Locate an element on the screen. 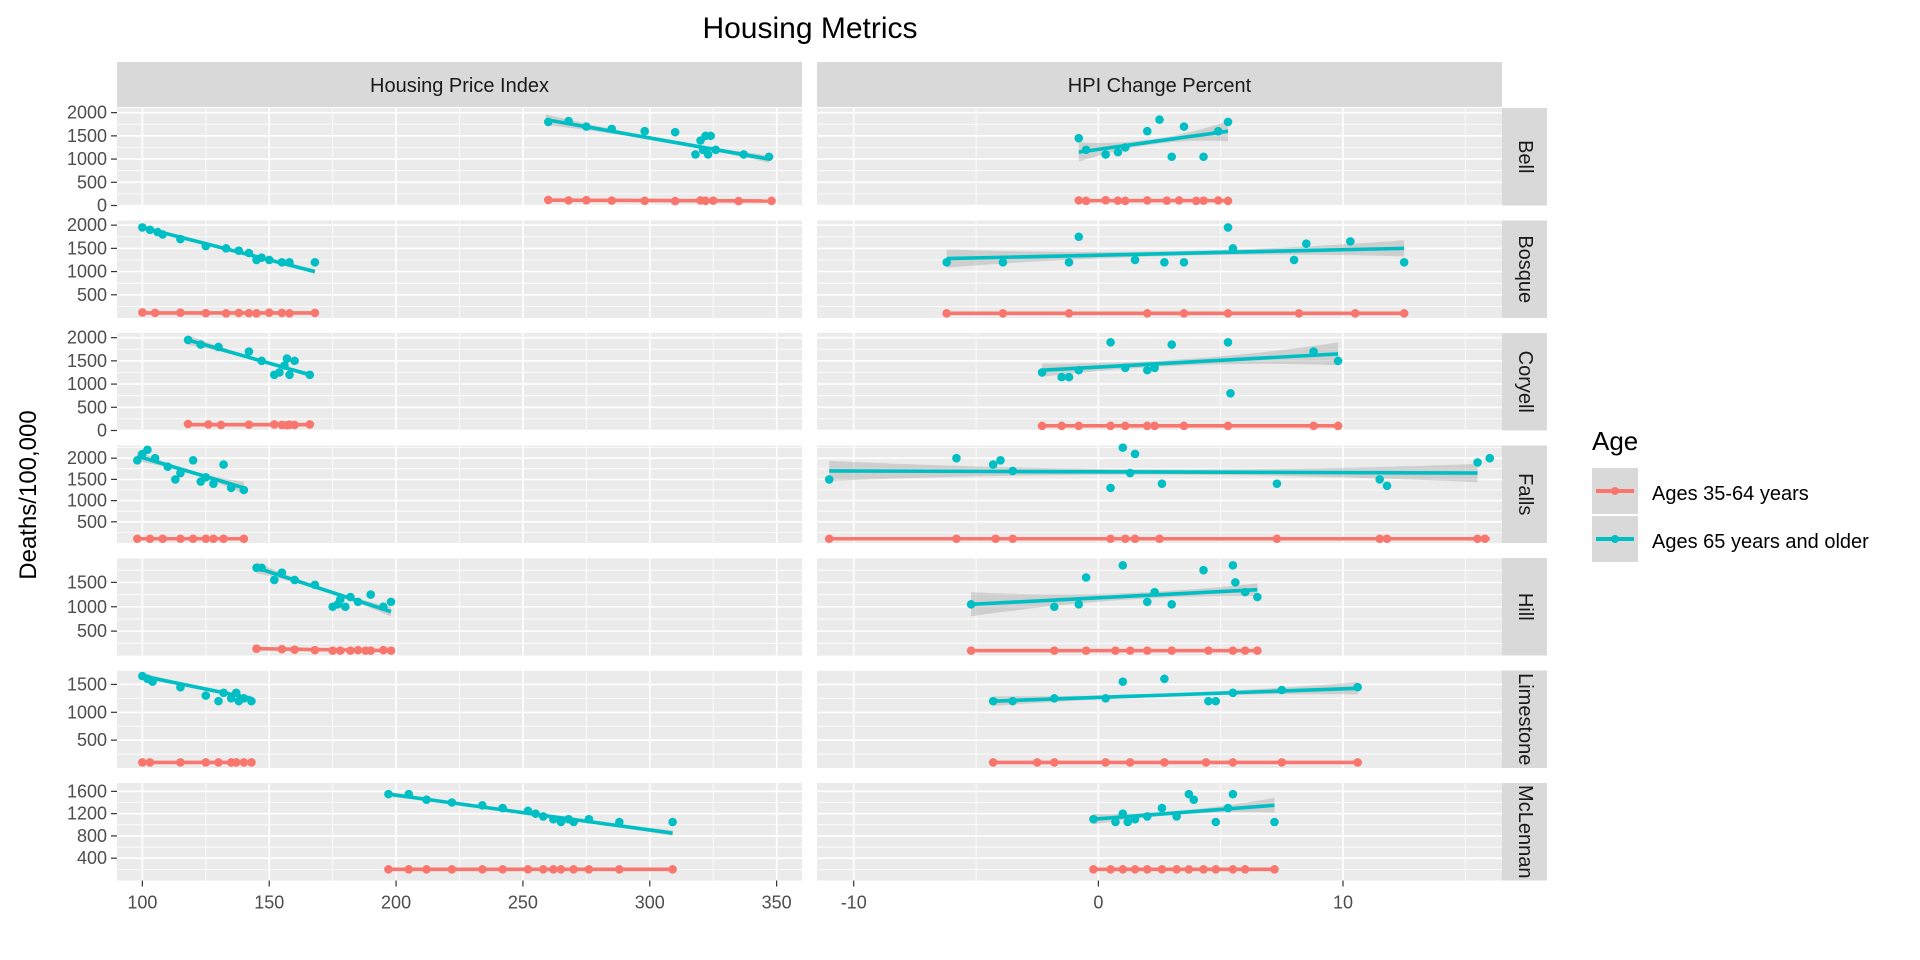 Image resolution: width=1920 pixels, height=960 pixels. x-tick-label: -10 is located at coordinates (854, 903).